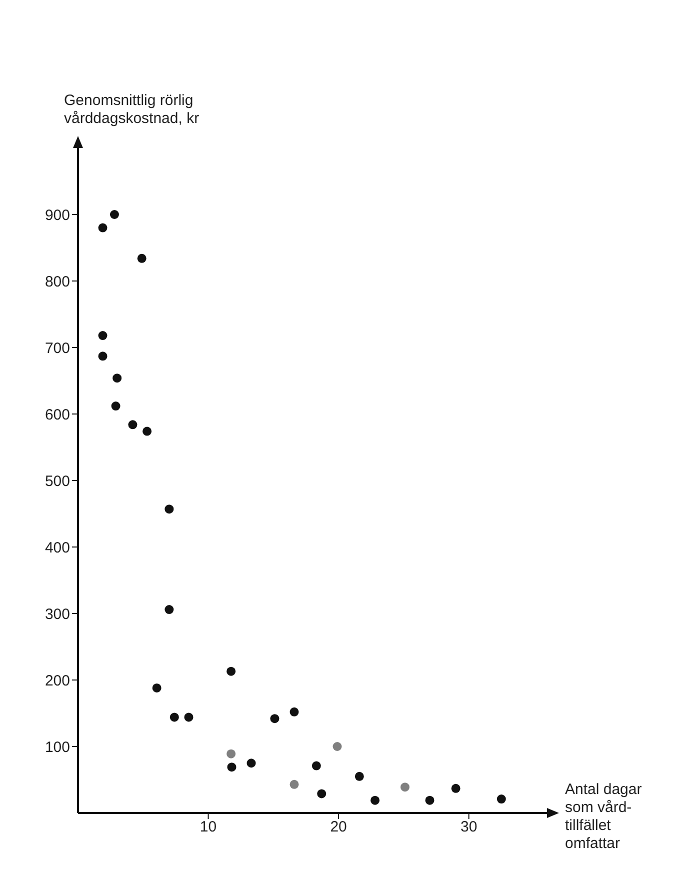  Describe the element at coordinates (57, 747) in the screenshot. I see `y-tick-label: 100` at that location.